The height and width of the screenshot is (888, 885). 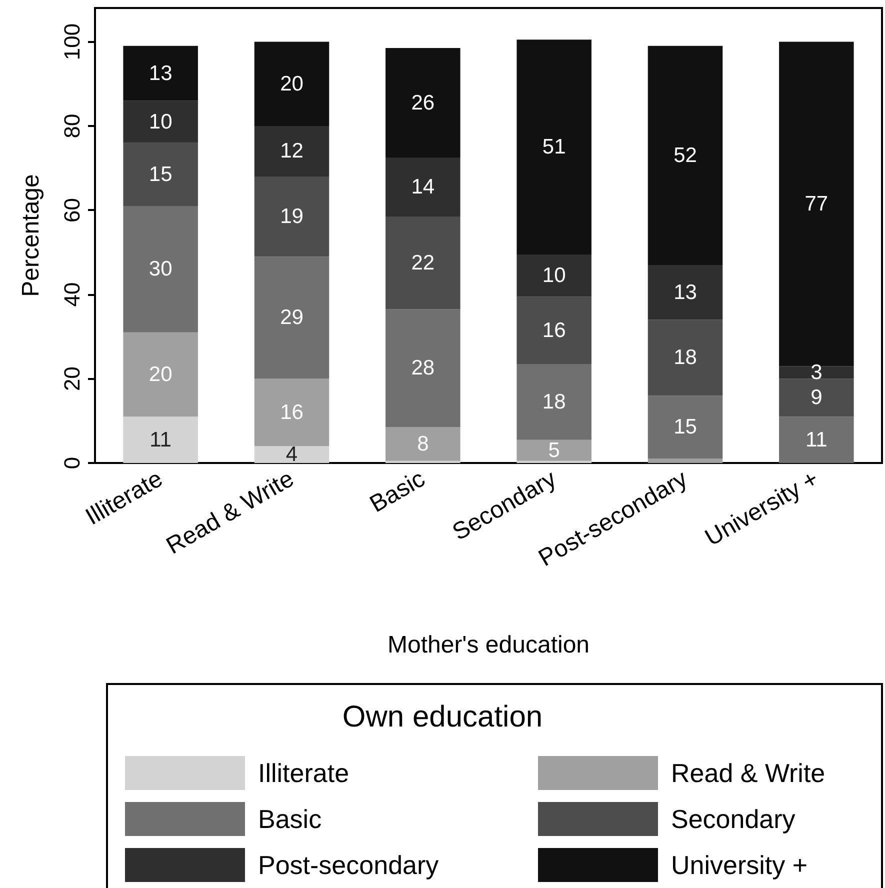 I want to click on y-tick-label: 80, so click(x=72, y=126).